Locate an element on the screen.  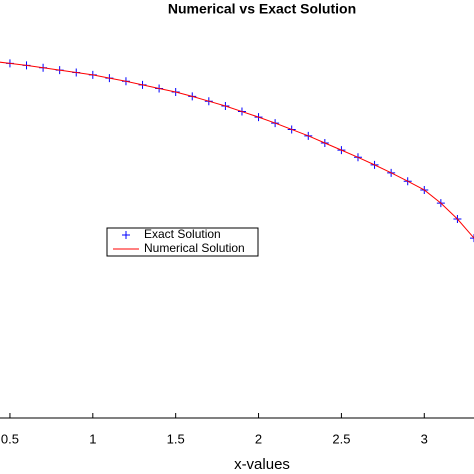
legend-label: Numerical Solution is located at coordinates (194, 248).